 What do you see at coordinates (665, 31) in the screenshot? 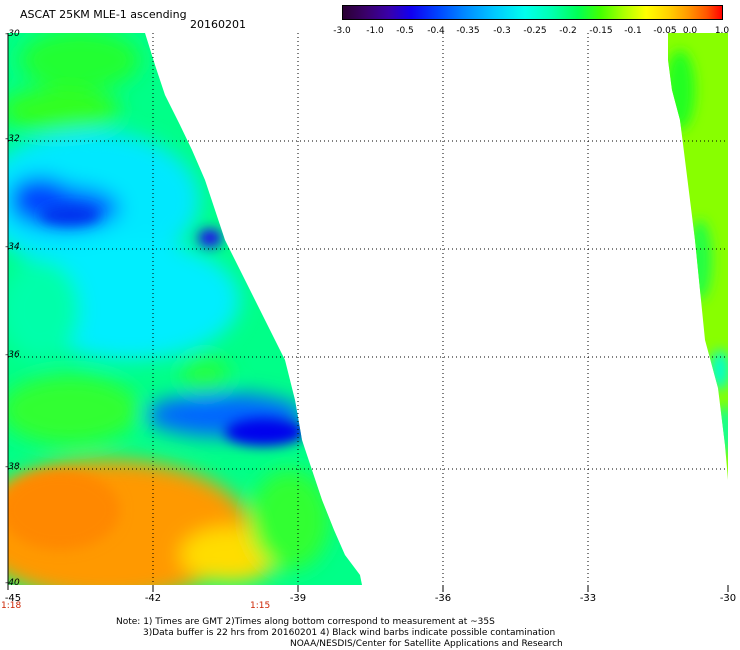
I see `color-scale-label: -0.05` at bounding box center [665, 31].